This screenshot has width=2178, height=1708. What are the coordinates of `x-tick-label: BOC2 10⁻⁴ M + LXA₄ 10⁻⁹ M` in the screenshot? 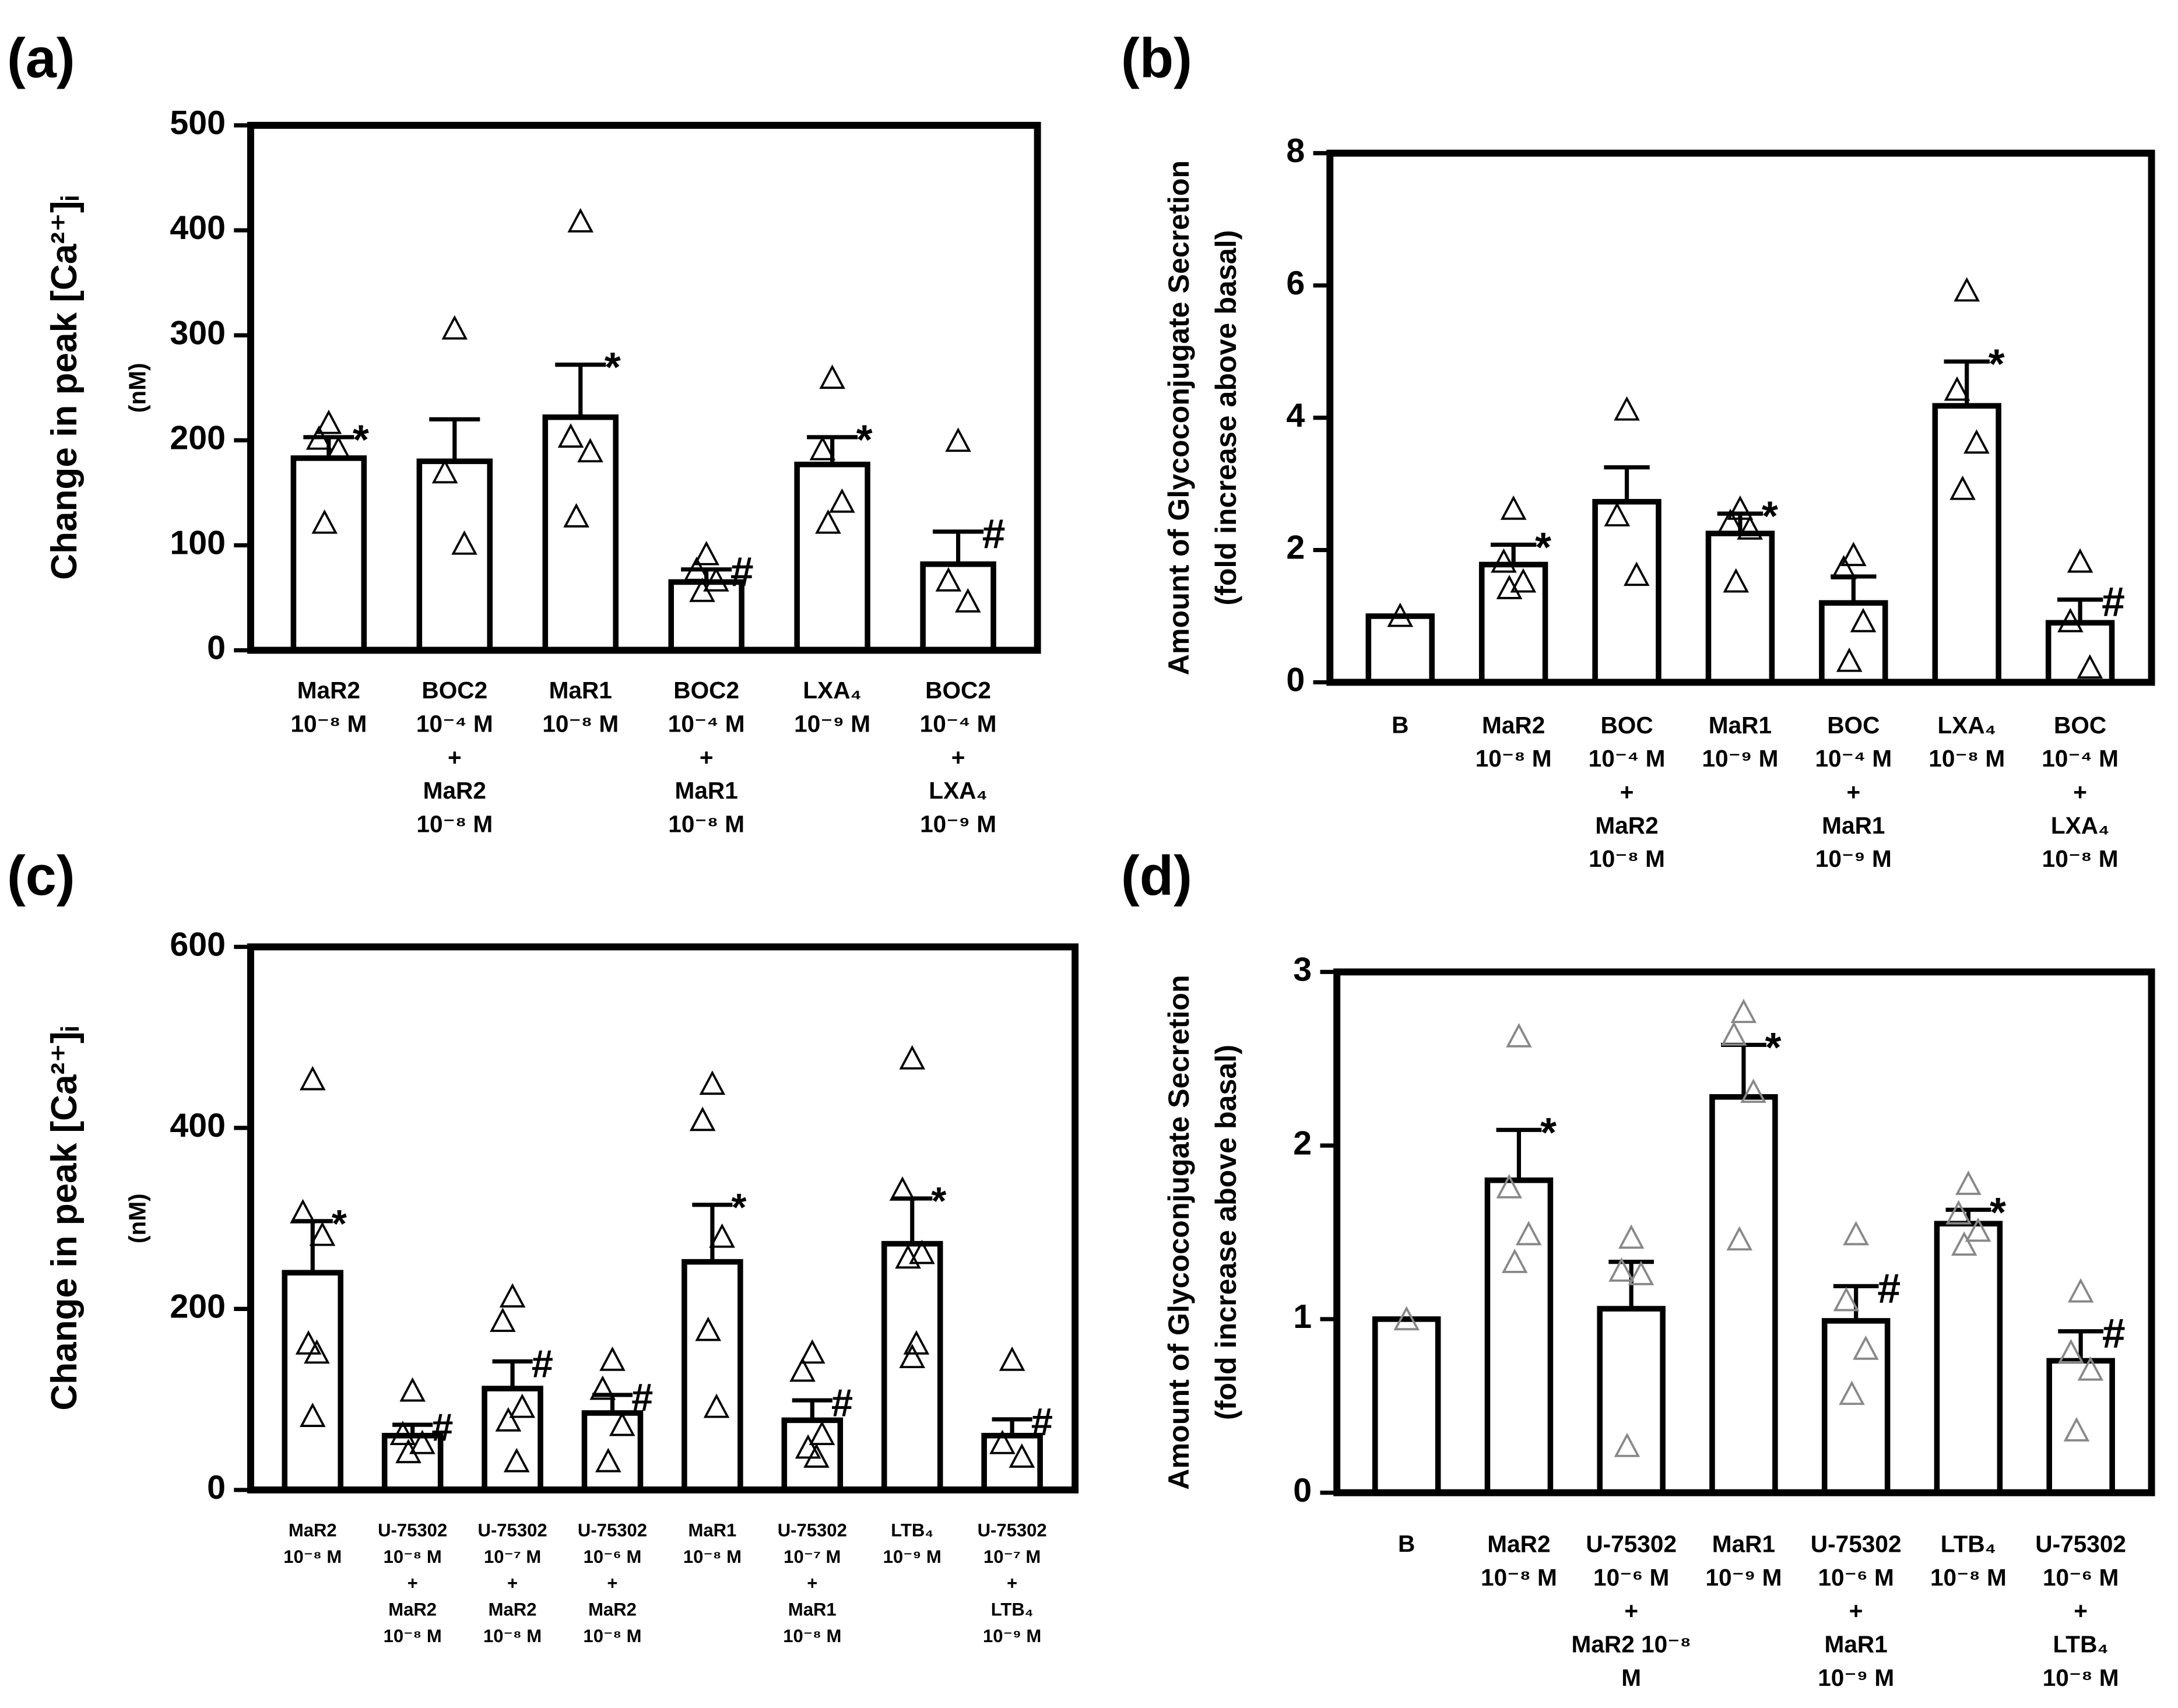 It's located at (958, 757).